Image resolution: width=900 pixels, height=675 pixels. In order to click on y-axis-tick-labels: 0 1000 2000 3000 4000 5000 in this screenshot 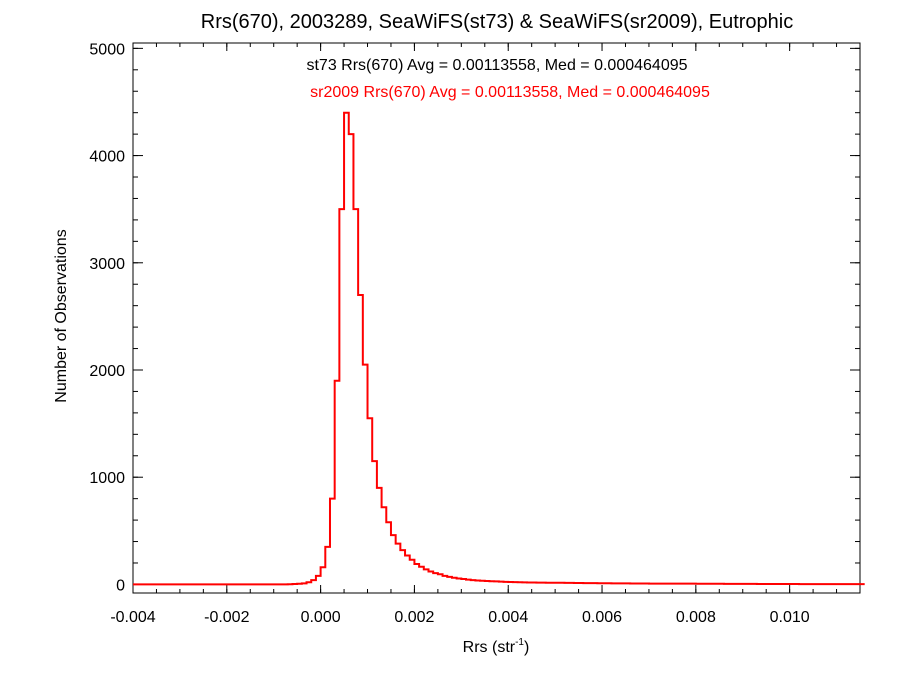, I will do `click(107, 317)`.